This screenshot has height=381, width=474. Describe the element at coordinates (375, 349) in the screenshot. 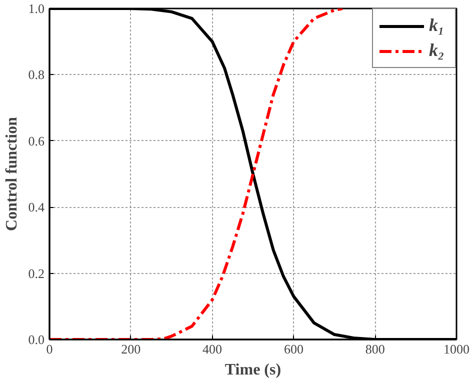

I see `x-tick-label: 800` at that location.